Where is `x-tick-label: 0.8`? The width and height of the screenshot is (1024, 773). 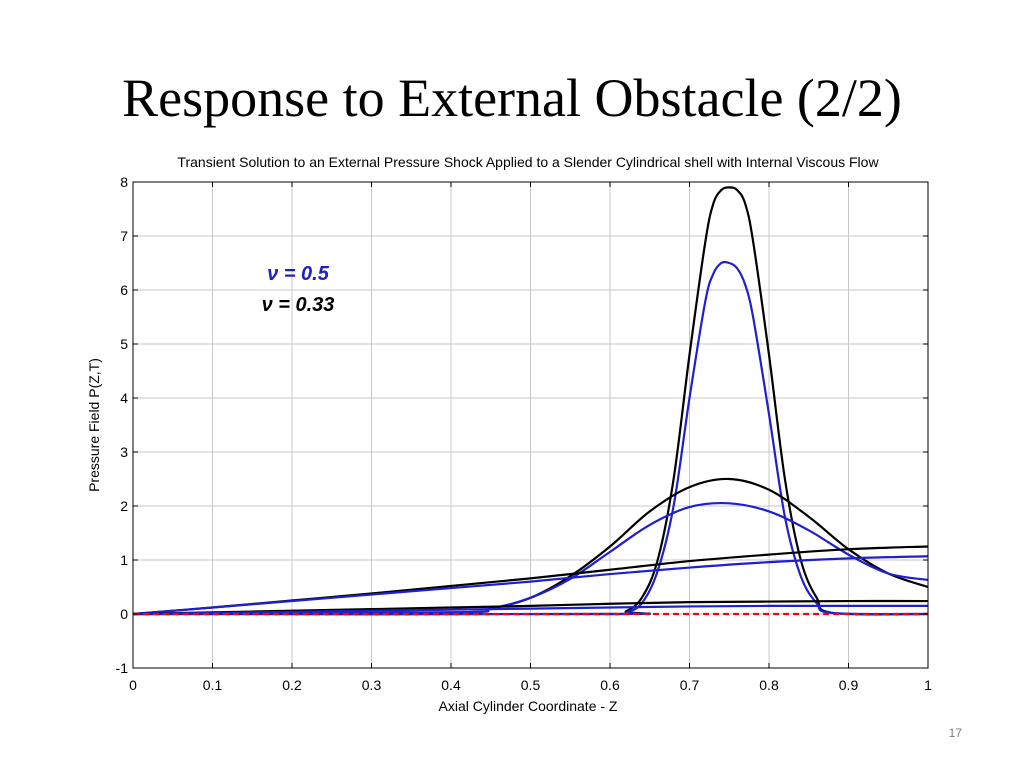 x-tick-label: 0.8 is located at coordinates (769, 685).